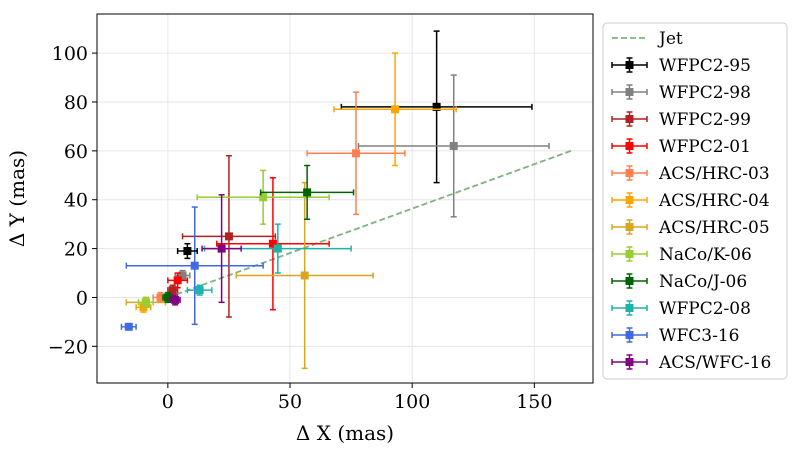  I want to click on legend-entry: WFPC2-95, so click(681, 66).